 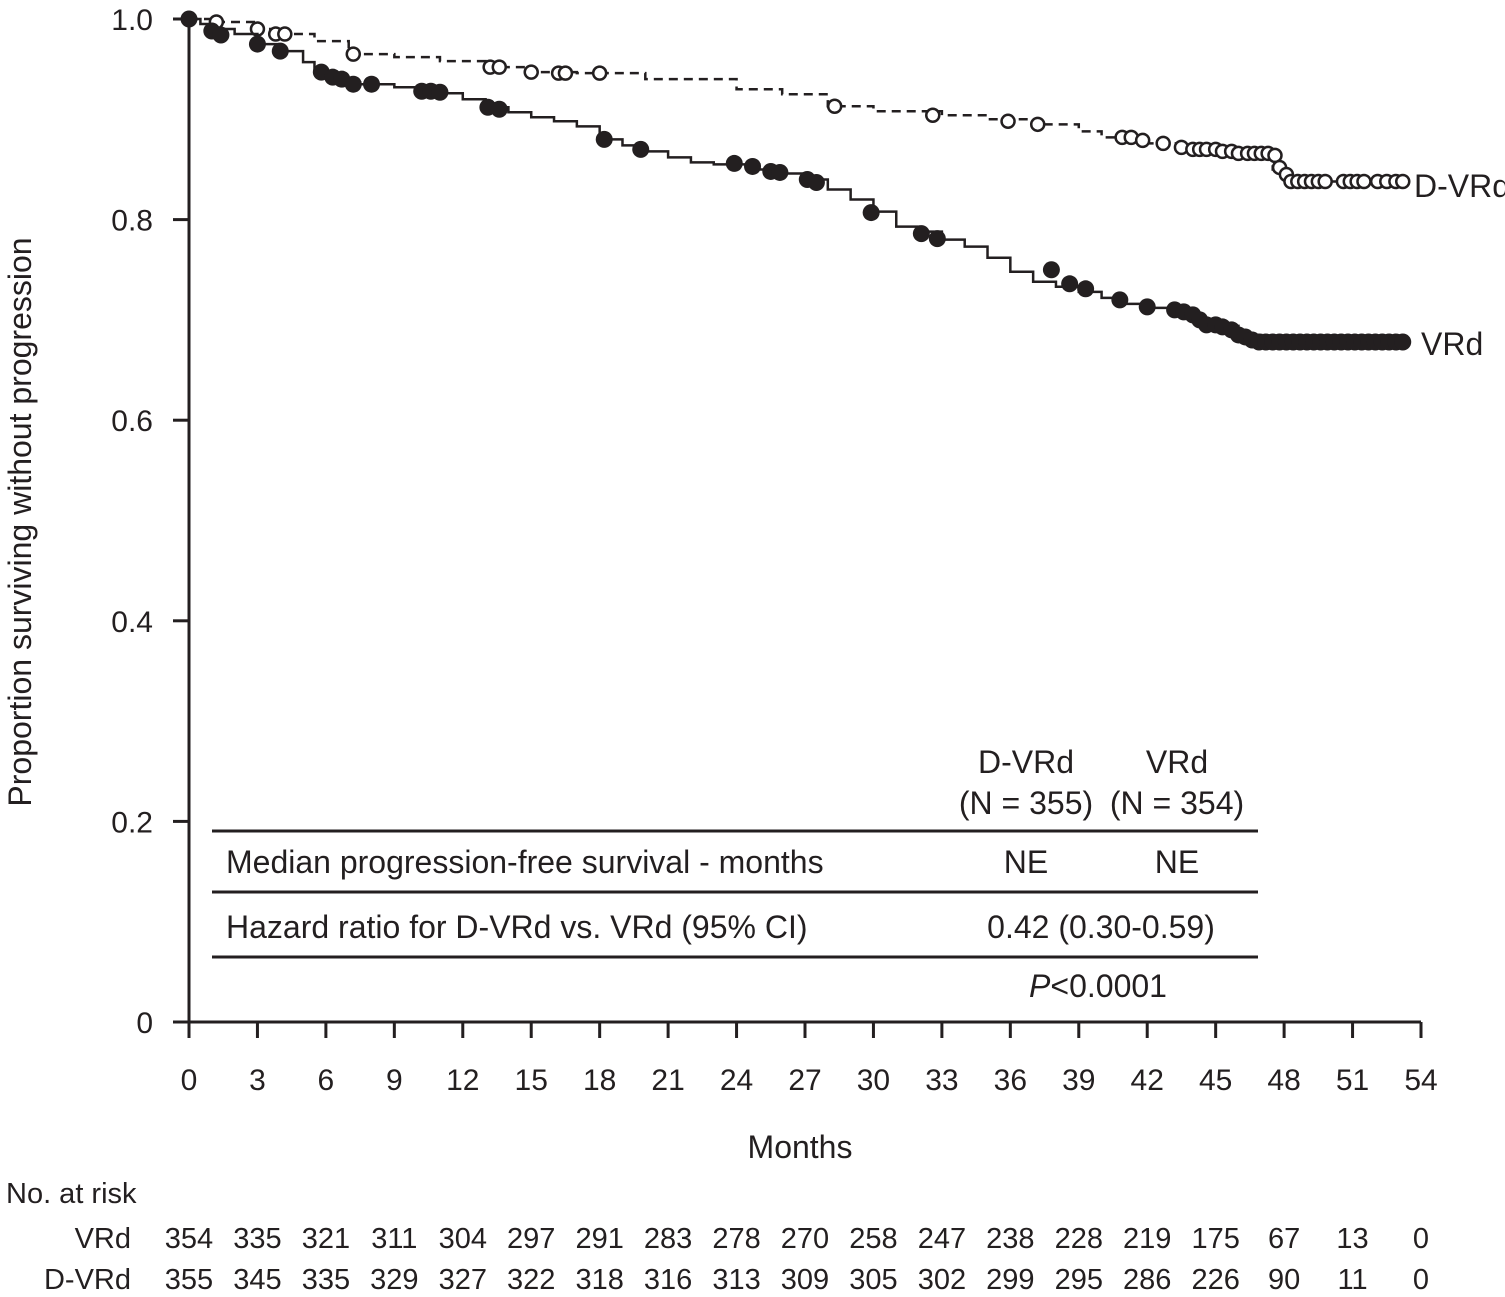 What do you see at coordinates (1452, 344) in the screenshot?
I see `series-label-vrd: VRd` at bounding box center [1452, 344].